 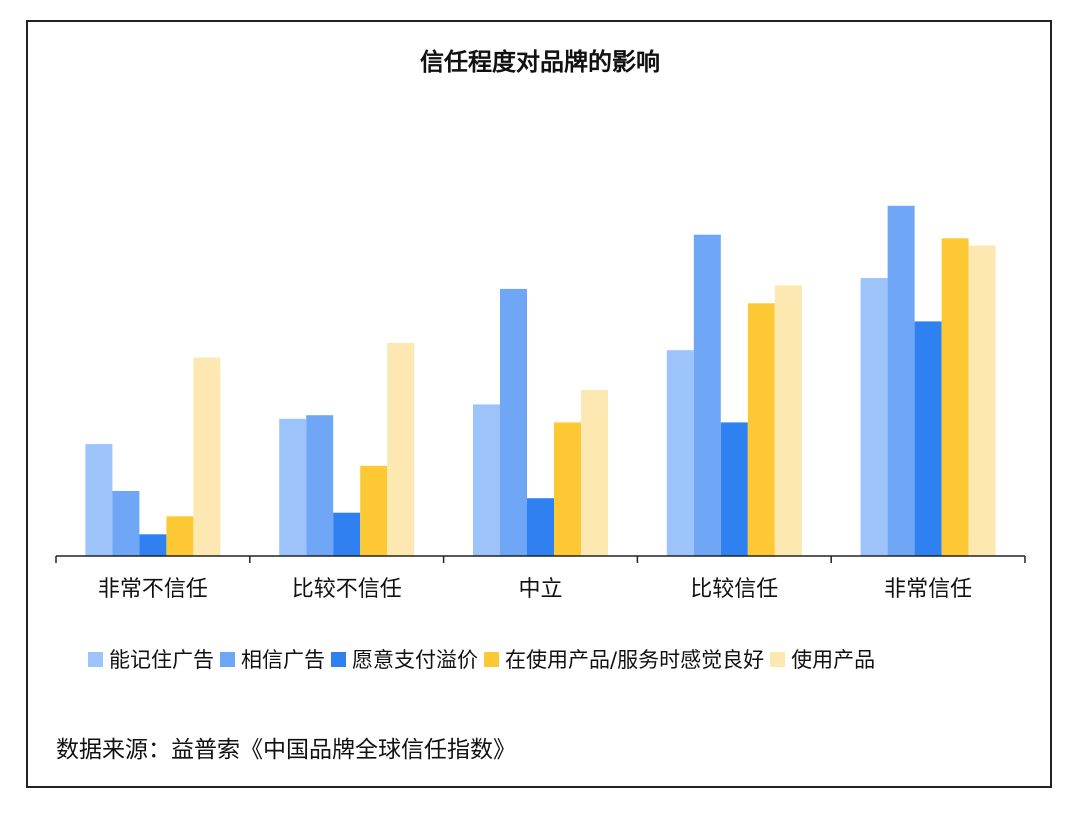 What do you see at coordinates (347, 589) in the screenshot?
I see `x-tick-label: 比较不信任` at bounding box center [347, 589].